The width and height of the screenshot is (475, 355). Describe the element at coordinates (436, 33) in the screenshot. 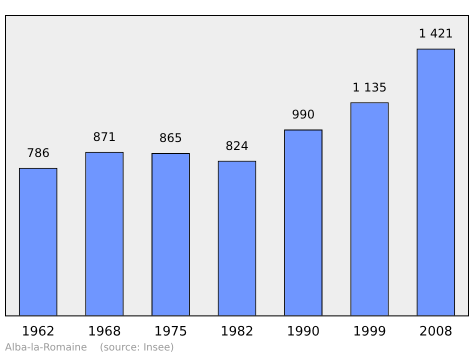

I see `data-label: 1 421` at that location.